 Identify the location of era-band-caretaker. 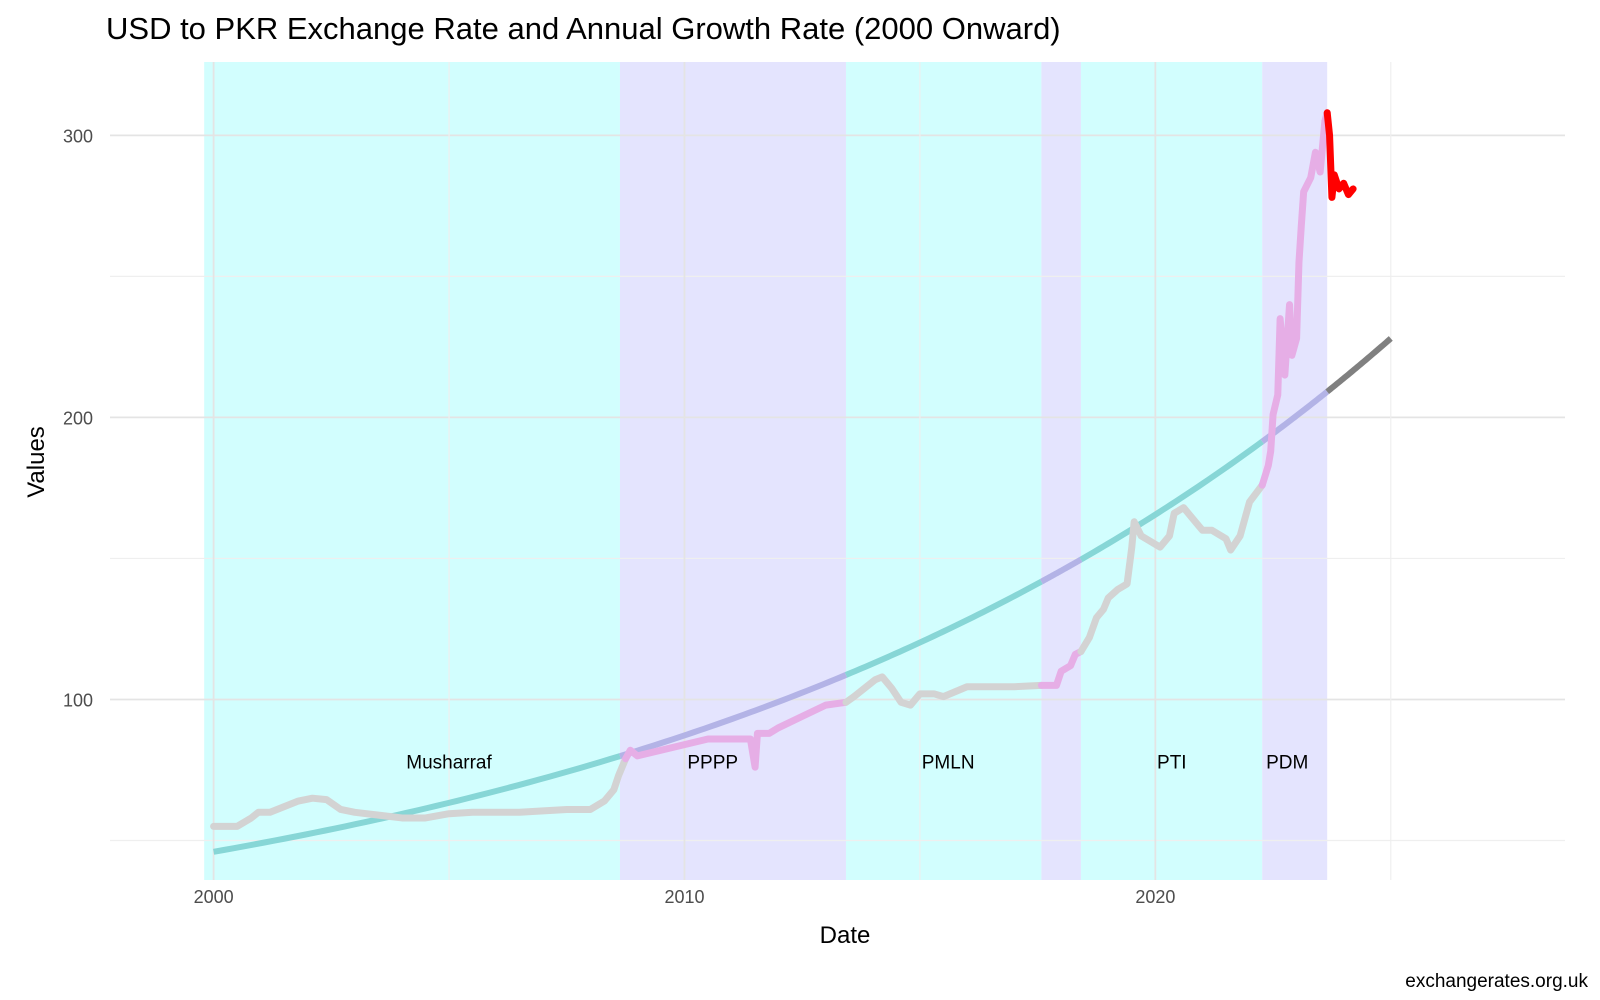
(1061, 471).